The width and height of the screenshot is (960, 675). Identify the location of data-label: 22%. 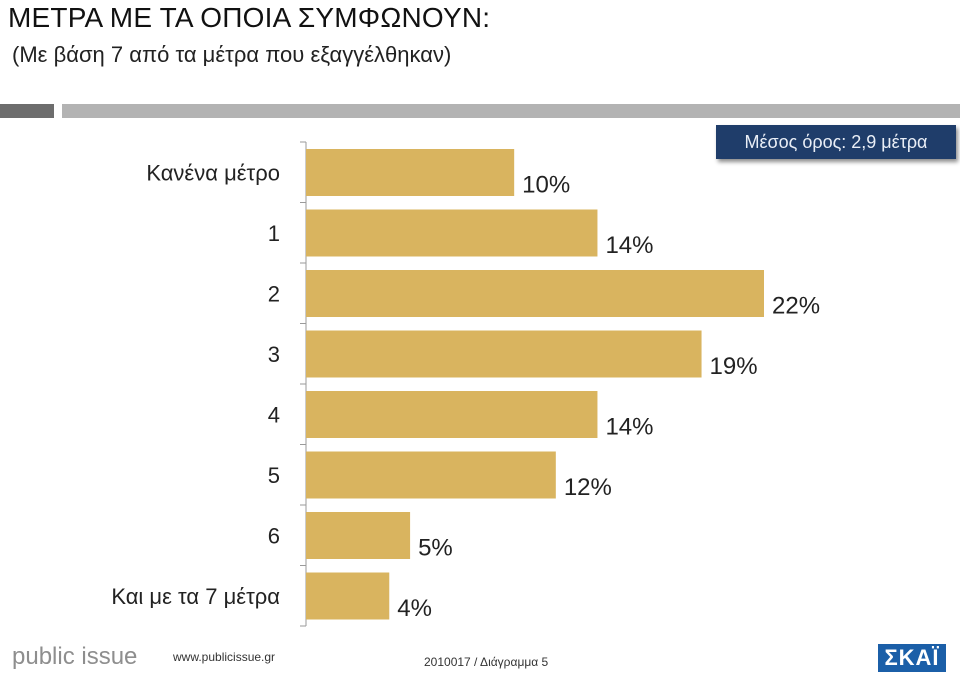
(796, 306).